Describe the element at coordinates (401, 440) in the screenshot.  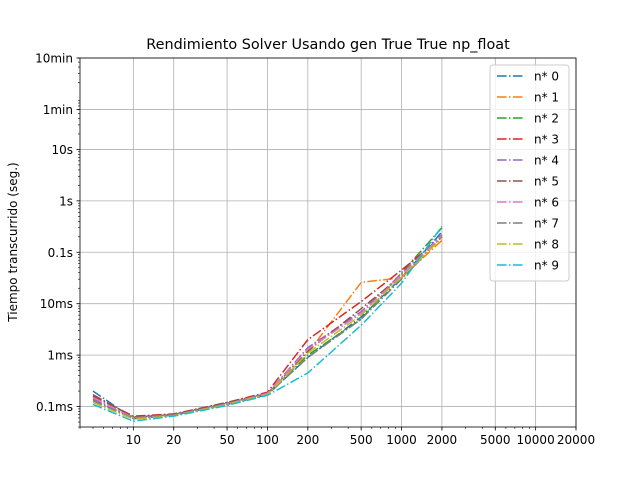
I see `x-tick-label: 1000` at that location.